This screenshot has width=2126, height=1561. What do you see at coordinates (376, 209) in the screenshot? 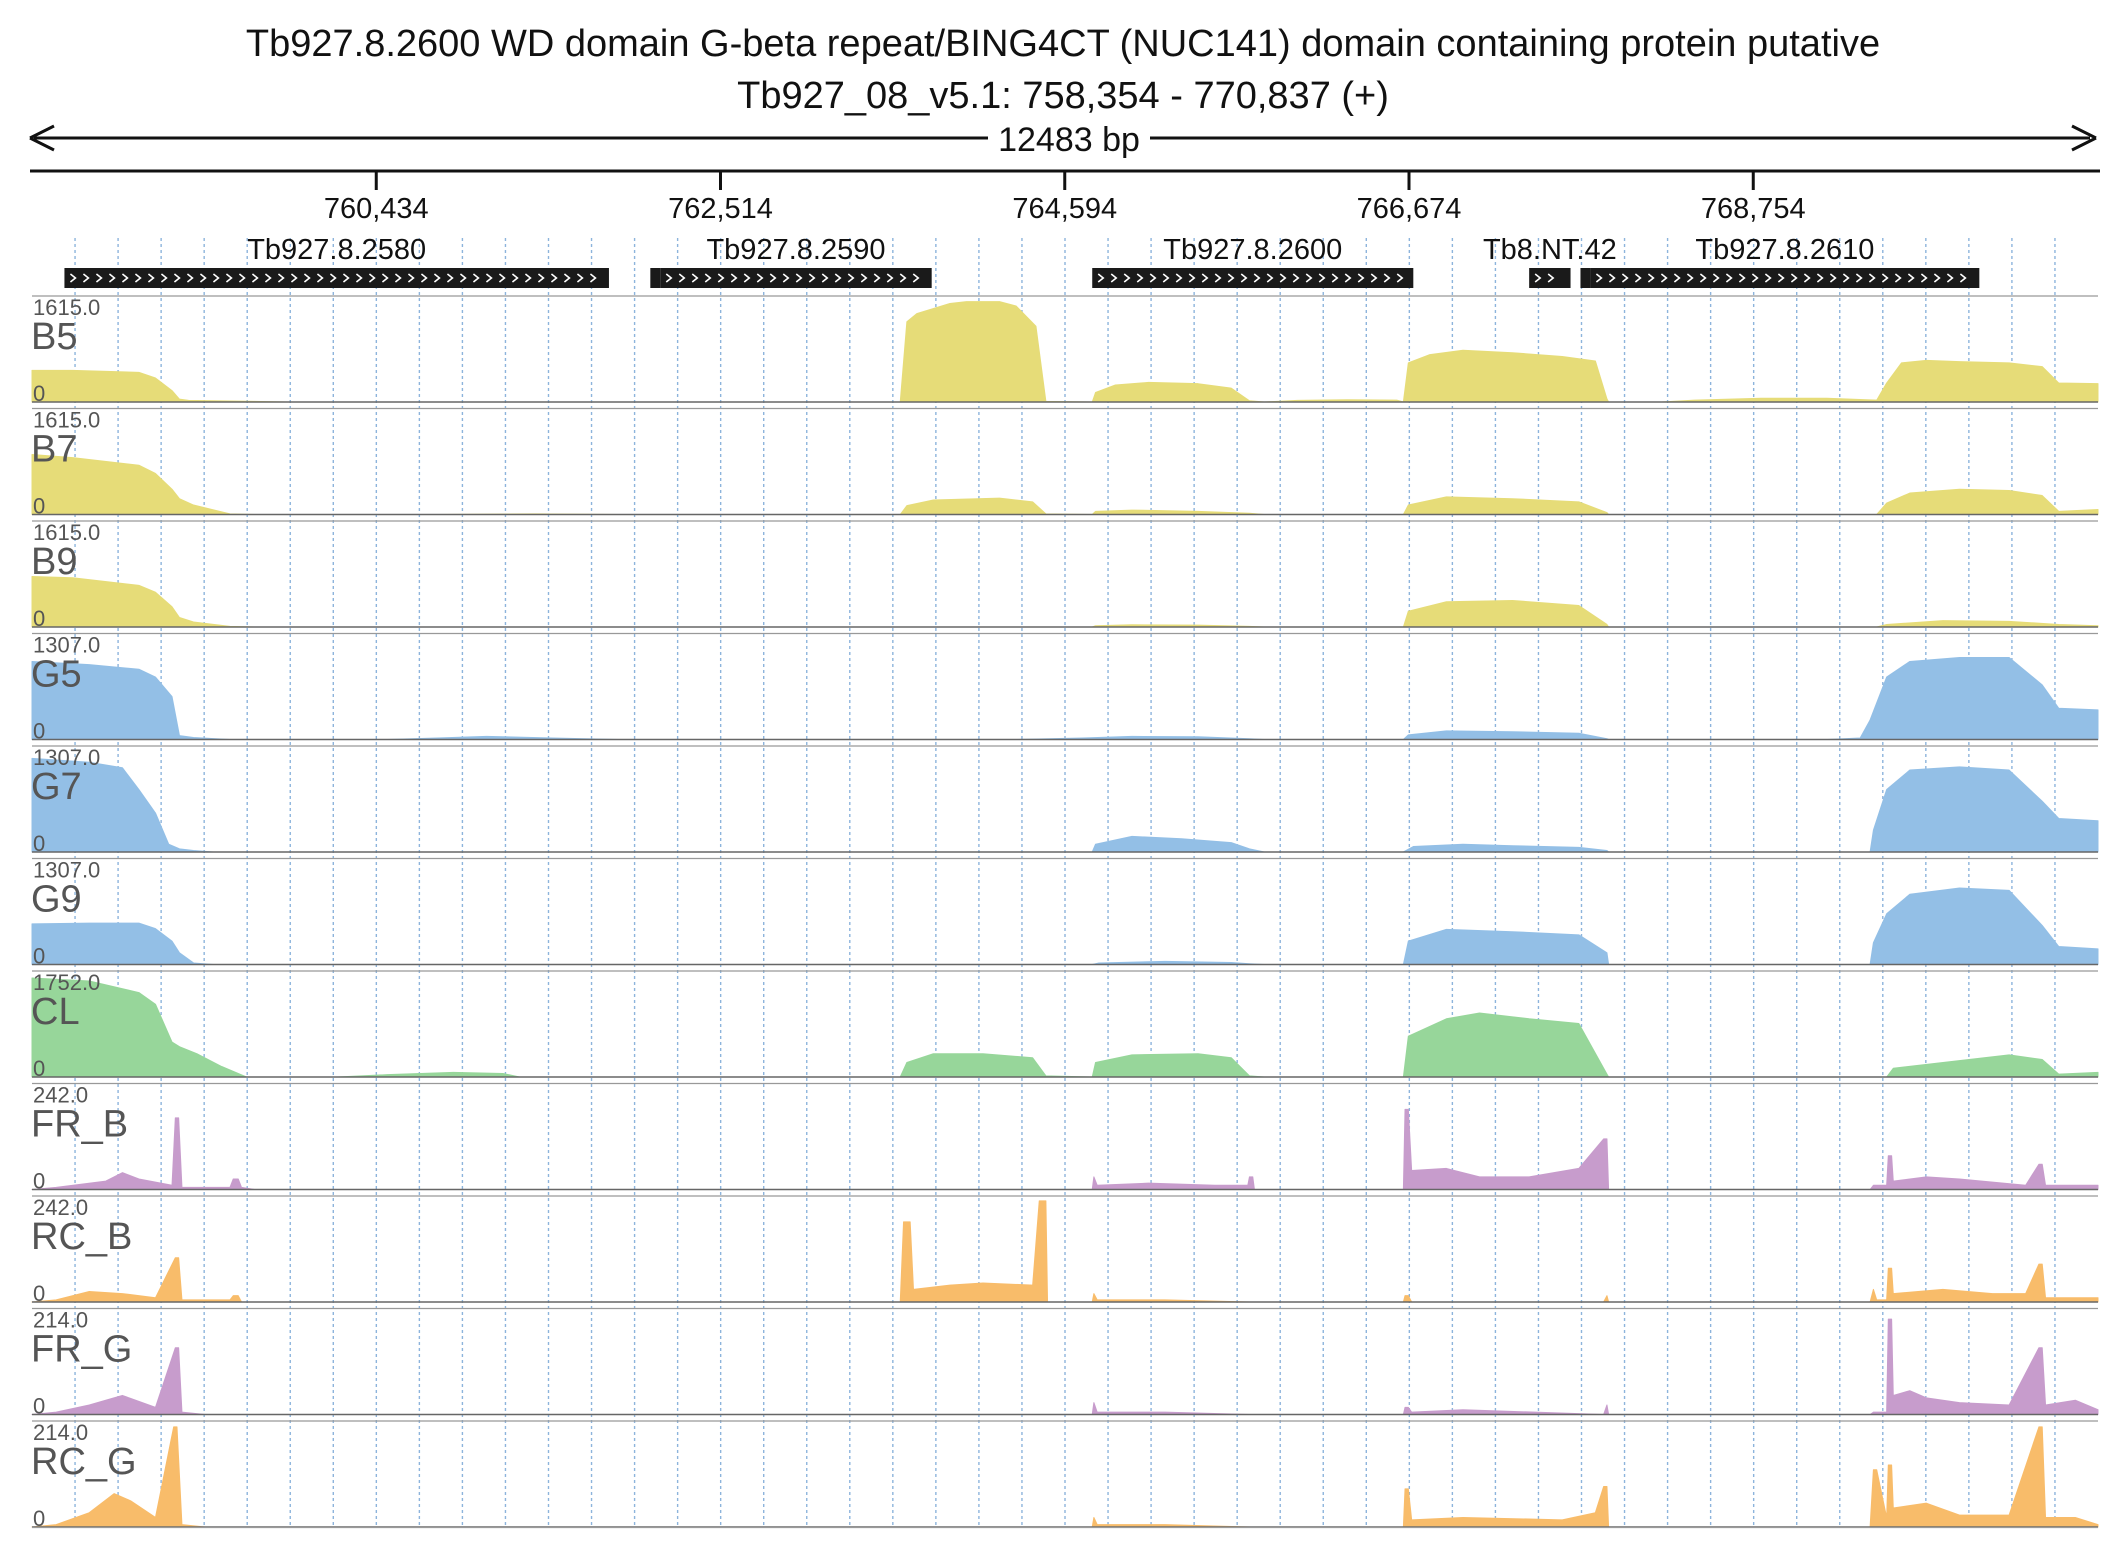
I see `axis-tick-label: 760,434` at bounding box center [376, 209].